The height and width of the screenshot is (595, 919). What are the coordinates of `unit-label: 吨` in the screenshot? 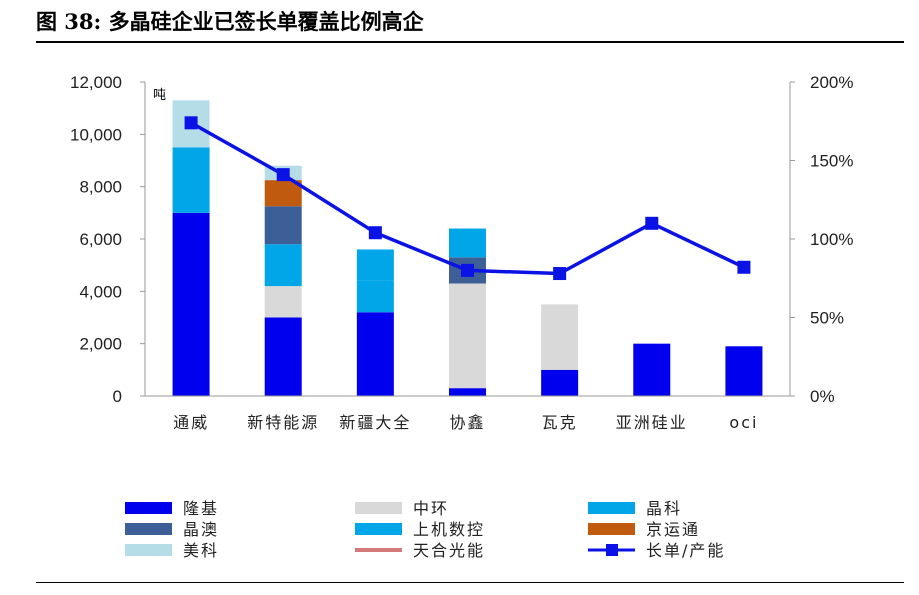 It's located at (159, 95).